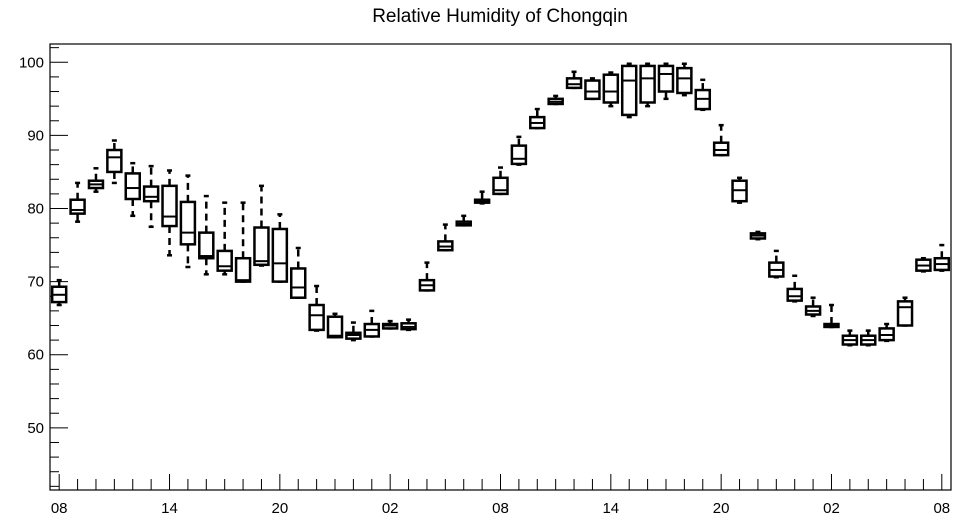 This screenshot has height=520, width=957. I want to click on y-axis: 50 60 70 80 90 100, so click(43, 267).